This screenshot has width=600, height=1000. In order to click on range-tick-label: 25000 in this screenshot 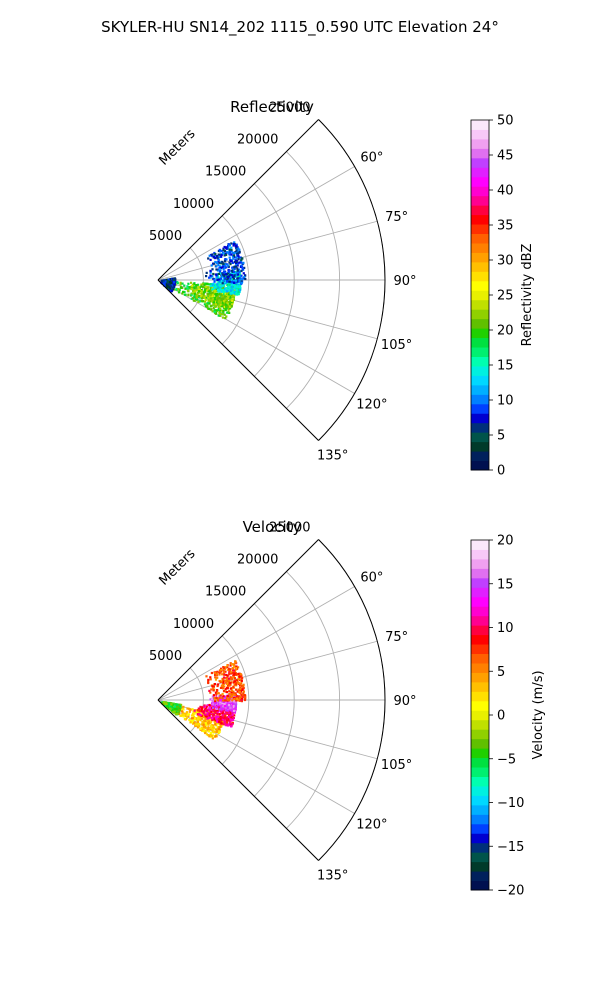, I will do `click(289, 528)`.